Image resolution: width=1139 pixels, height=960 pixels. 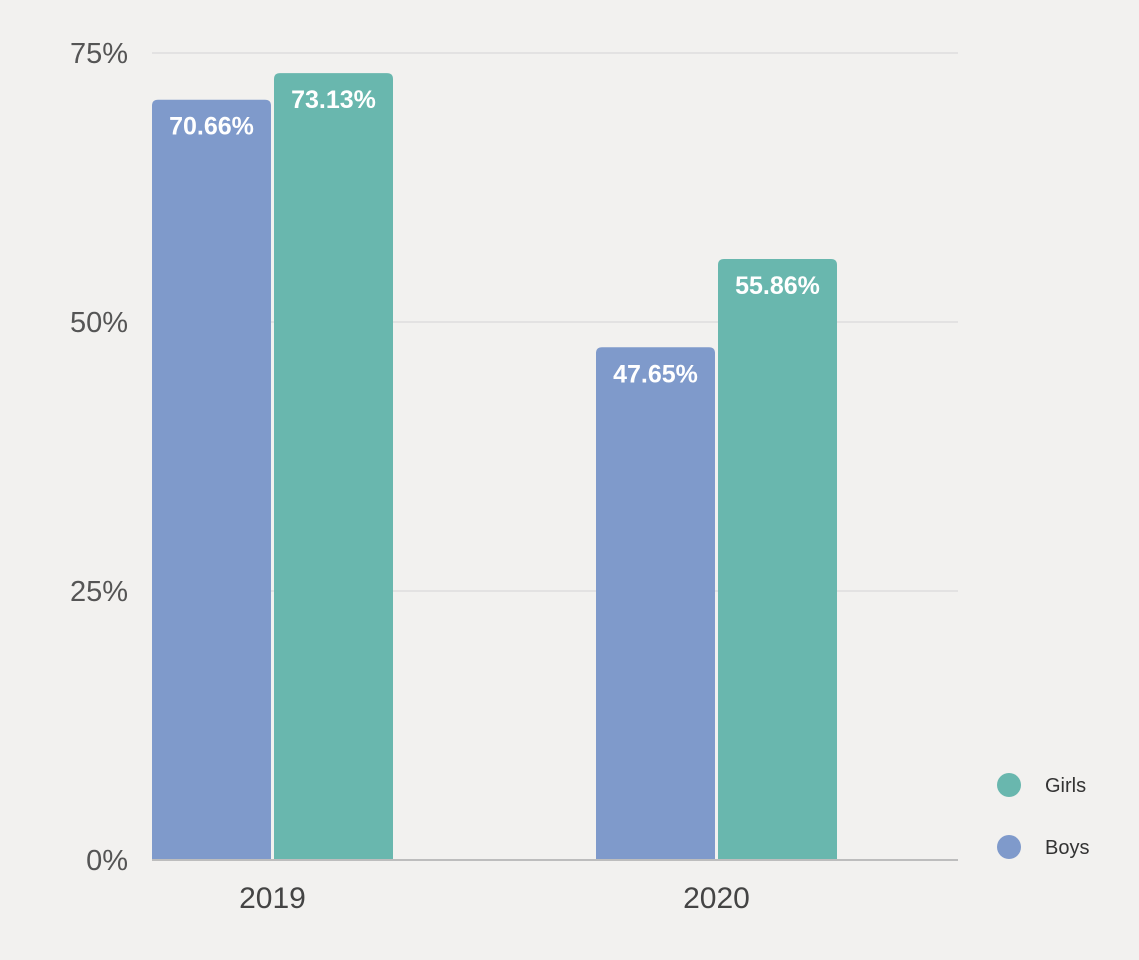 I want to click on legend-swatch-girls, so click(x=1009, y=785).